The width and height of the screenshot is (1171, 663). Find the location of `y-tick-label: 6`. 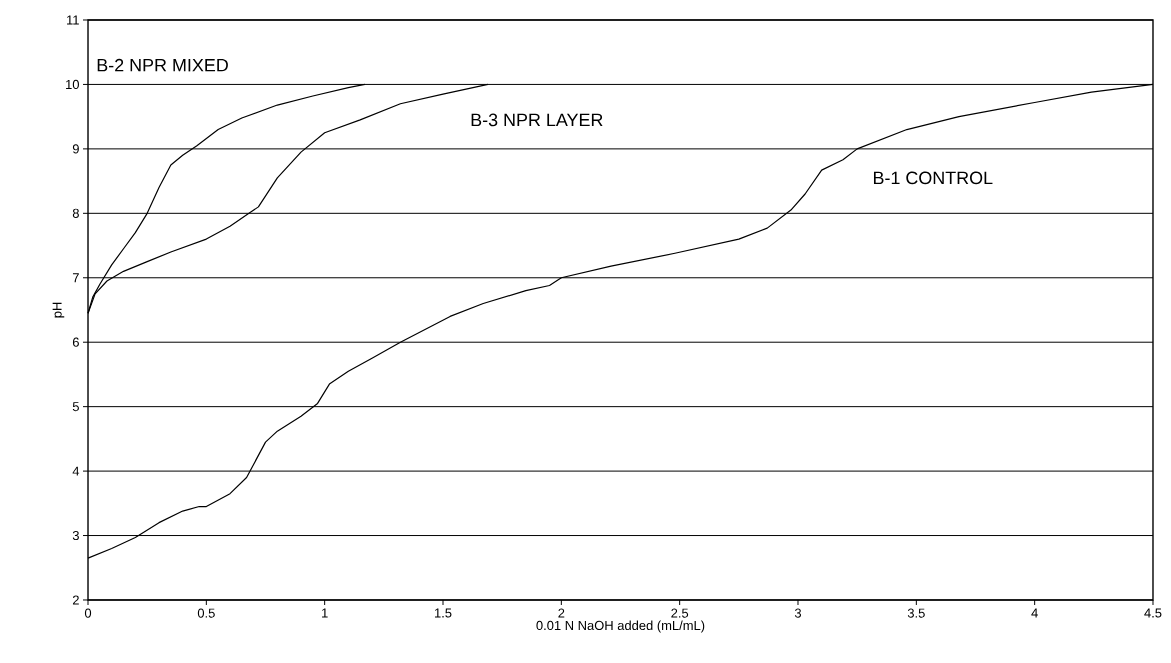

y-tick-label: 6 is located at coordinates (75, 342).